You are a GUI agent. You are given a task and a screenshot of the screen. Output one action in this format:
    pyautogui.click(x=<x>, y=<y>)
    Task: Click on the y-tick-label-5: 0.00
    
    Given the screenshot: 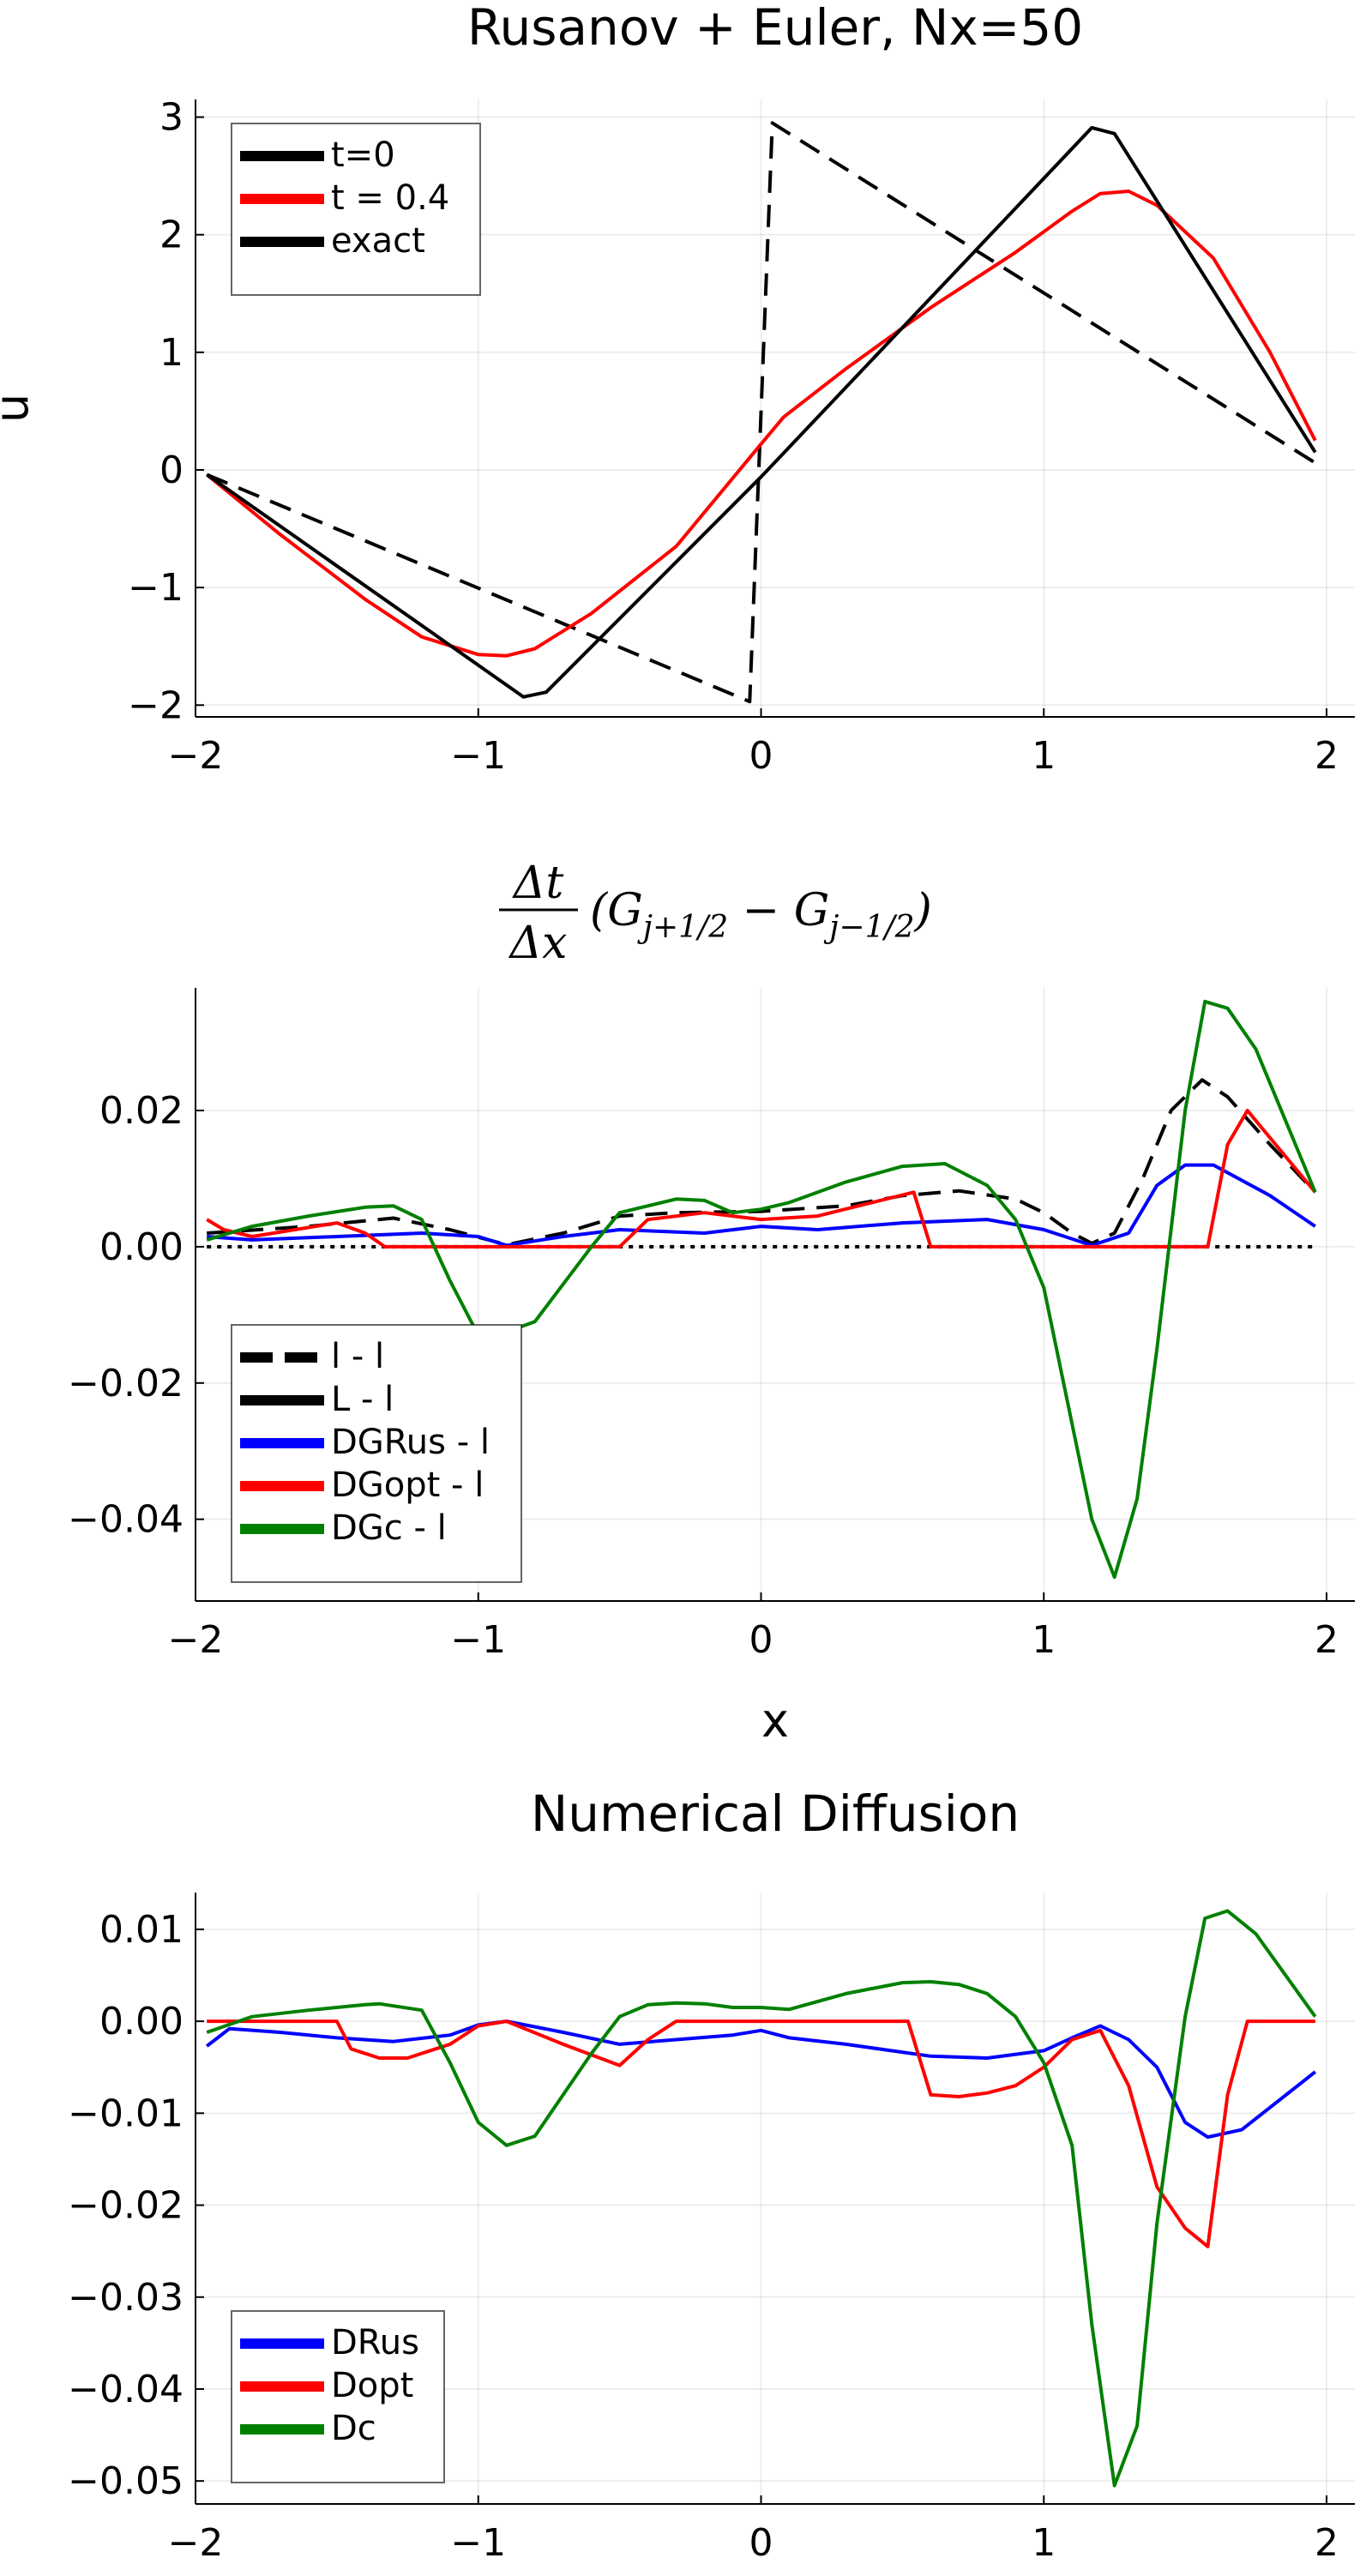 What is the action you would take?
    pyautogui.click(x=142, y=2021)
    